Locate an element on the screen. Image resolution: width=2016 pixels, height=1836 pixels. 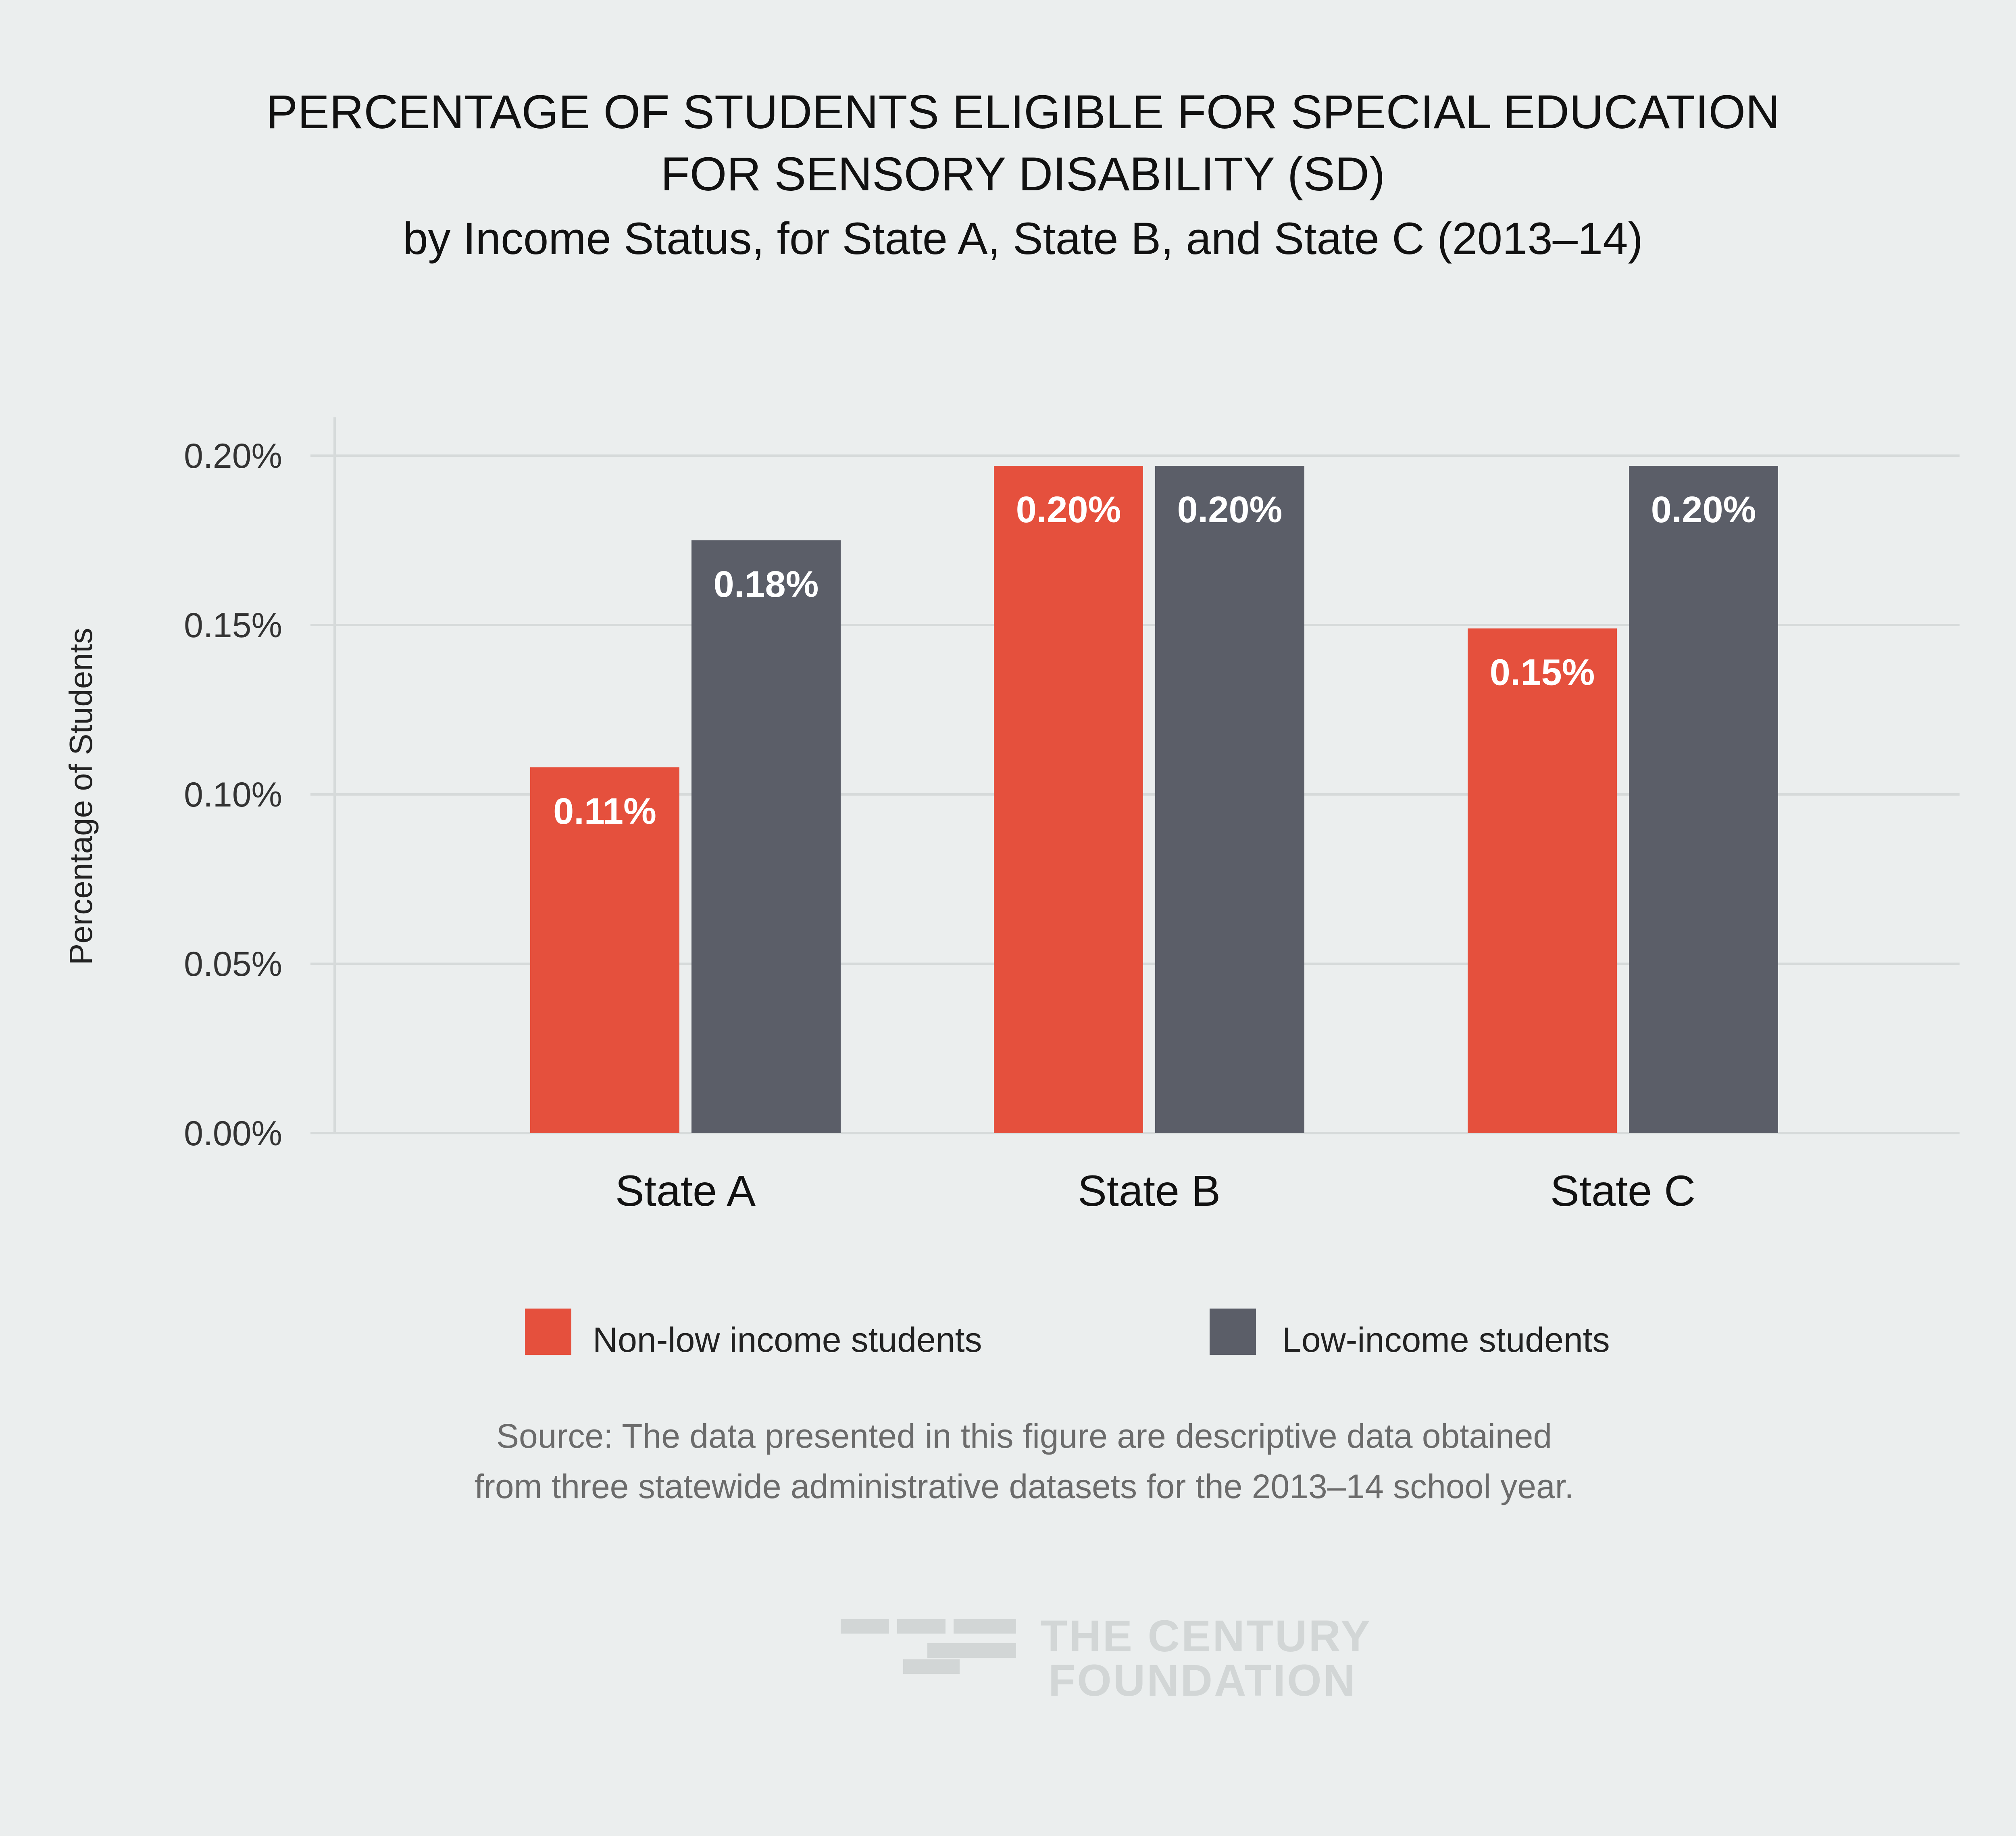
y-tick-label: 0.20% is located at coordinates (233, 456).